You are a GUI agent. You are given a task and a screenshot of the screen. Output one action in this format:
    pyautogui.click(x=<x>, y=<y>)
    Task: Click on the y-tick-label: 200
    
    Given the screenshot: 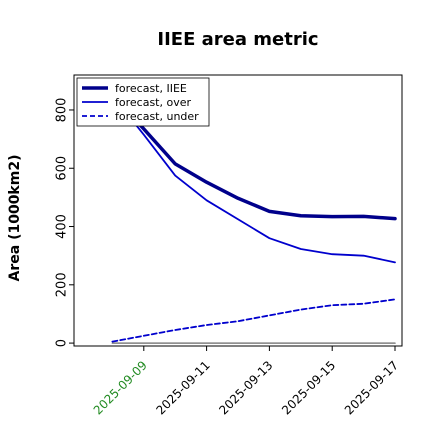 What is the action you would take?
    pyautogui.click(x=62, y=284)
    